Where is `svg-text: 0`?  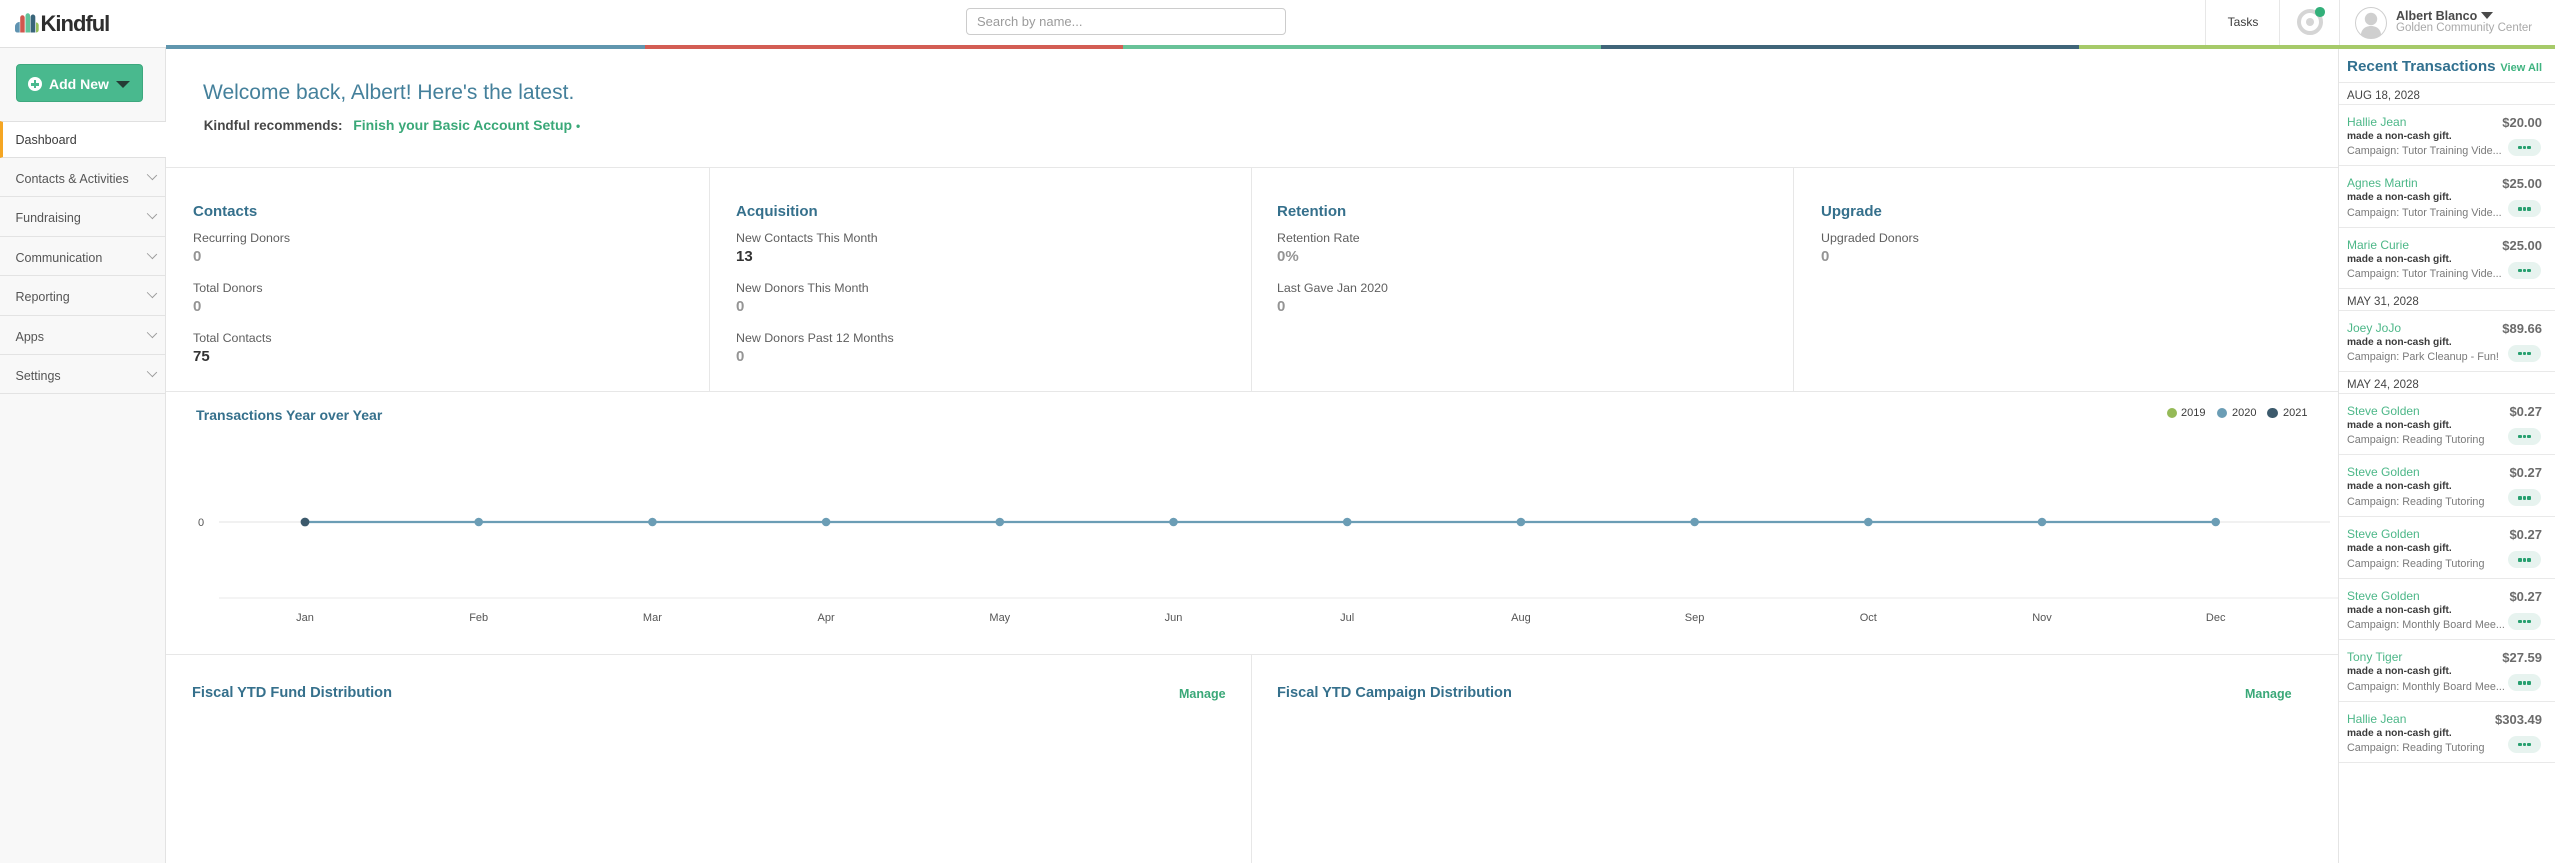
svg-text: 0 is located at coordinates (201, 523).